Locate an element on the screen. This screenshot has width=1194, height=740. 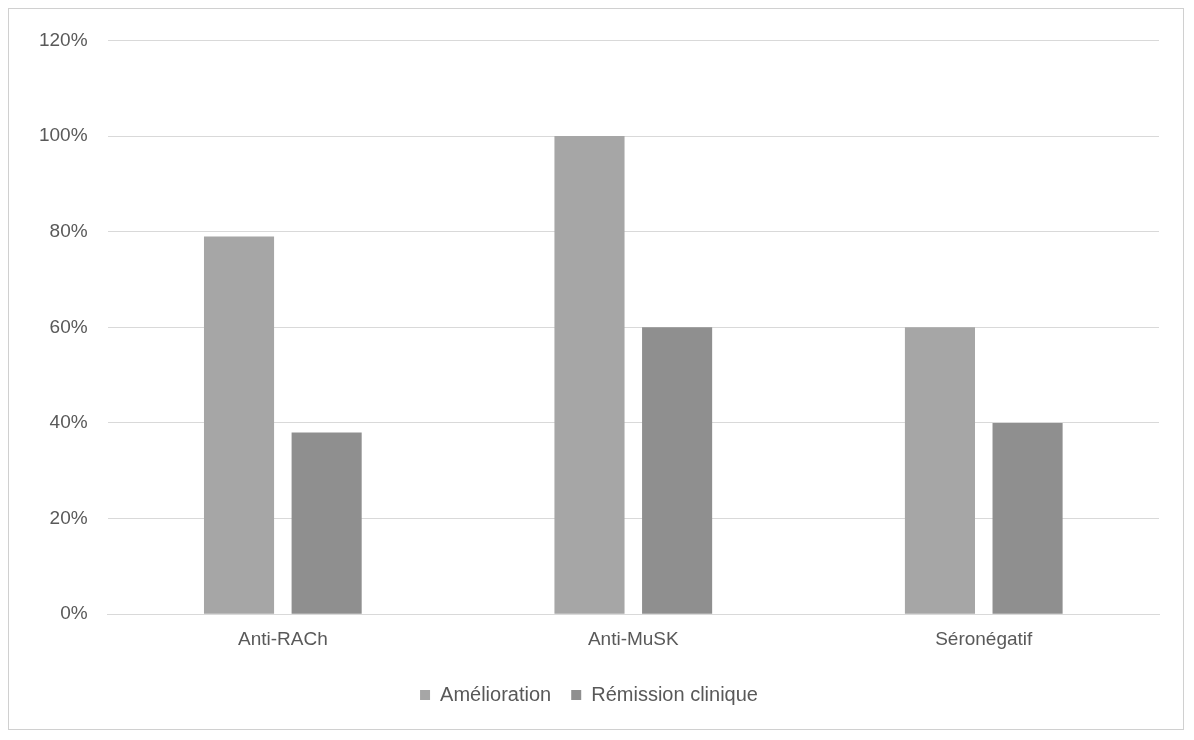
y-tick-label: 20% is located at coordinates (68, 517).